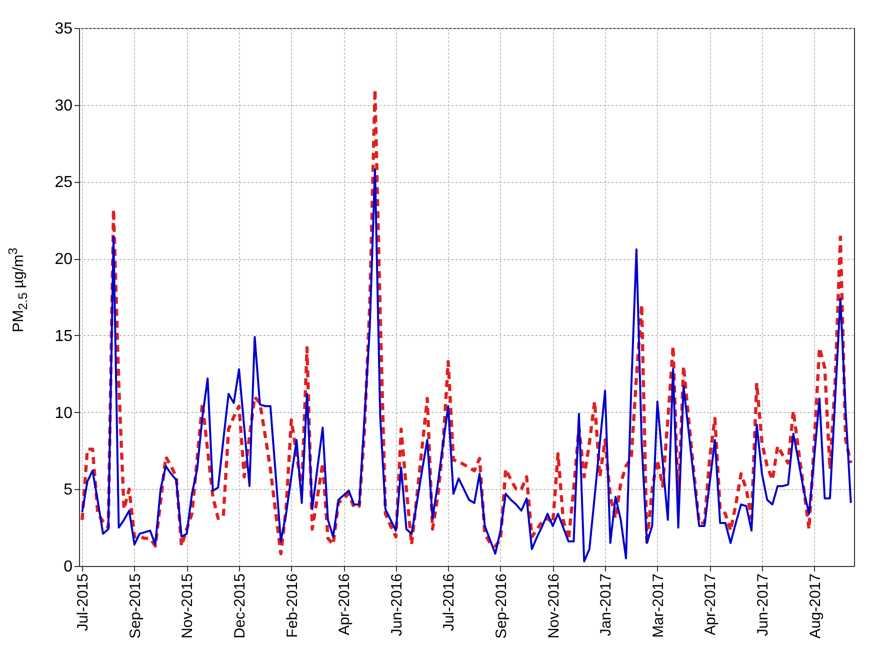  I want to click on x-tick-label: Dec-2015, so click(240, 606).